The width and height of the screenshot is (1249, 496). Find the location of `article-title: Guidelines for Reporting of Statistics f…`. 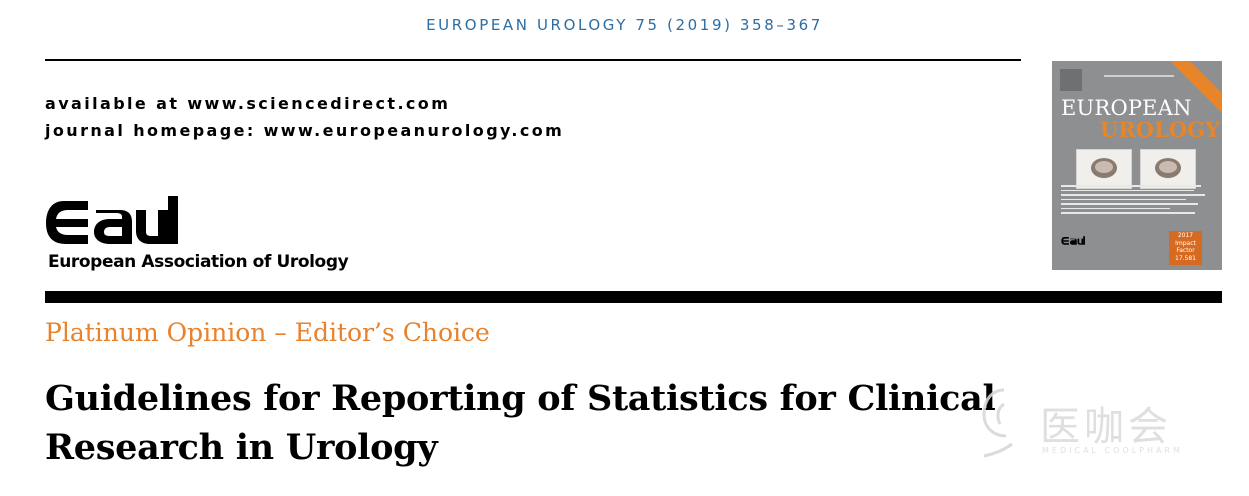

article-title: Guidelines for Reporting of Statistics f… is located at coordinates (520, 423).